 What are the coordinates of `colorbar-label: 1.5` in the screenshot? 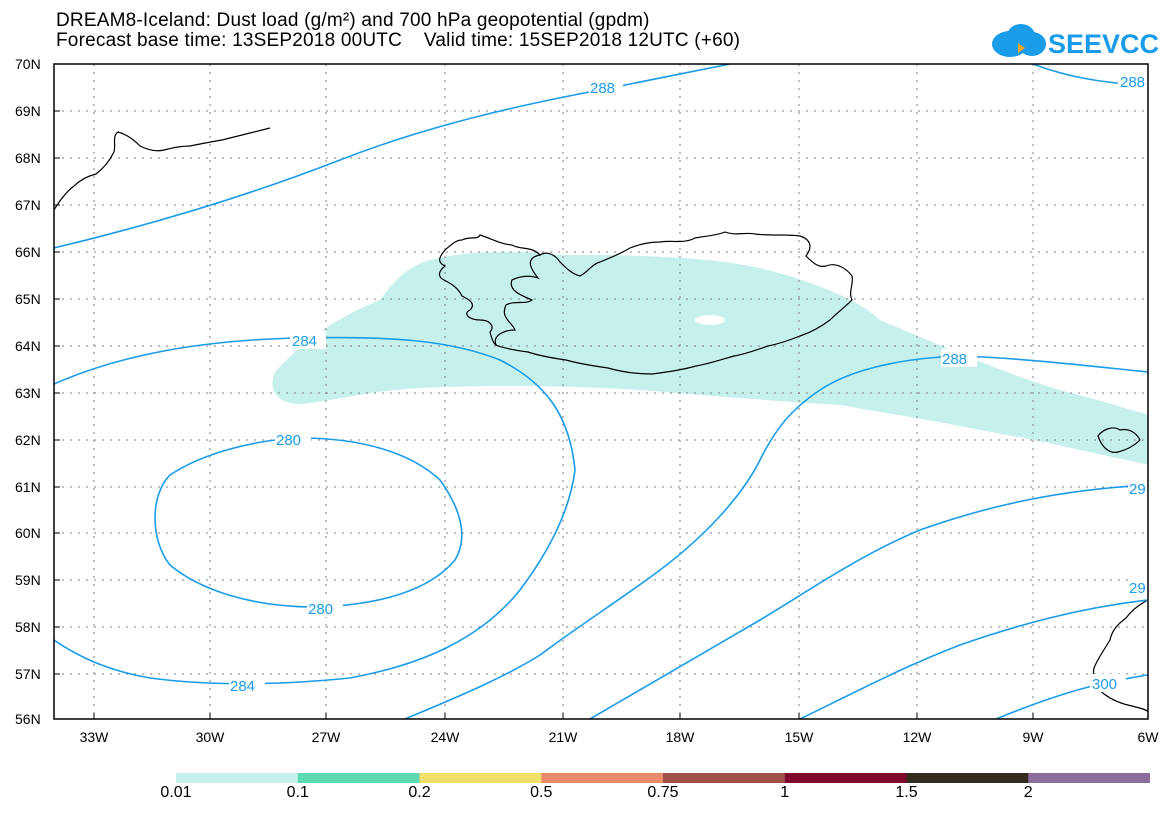 It's located at (906, 792).